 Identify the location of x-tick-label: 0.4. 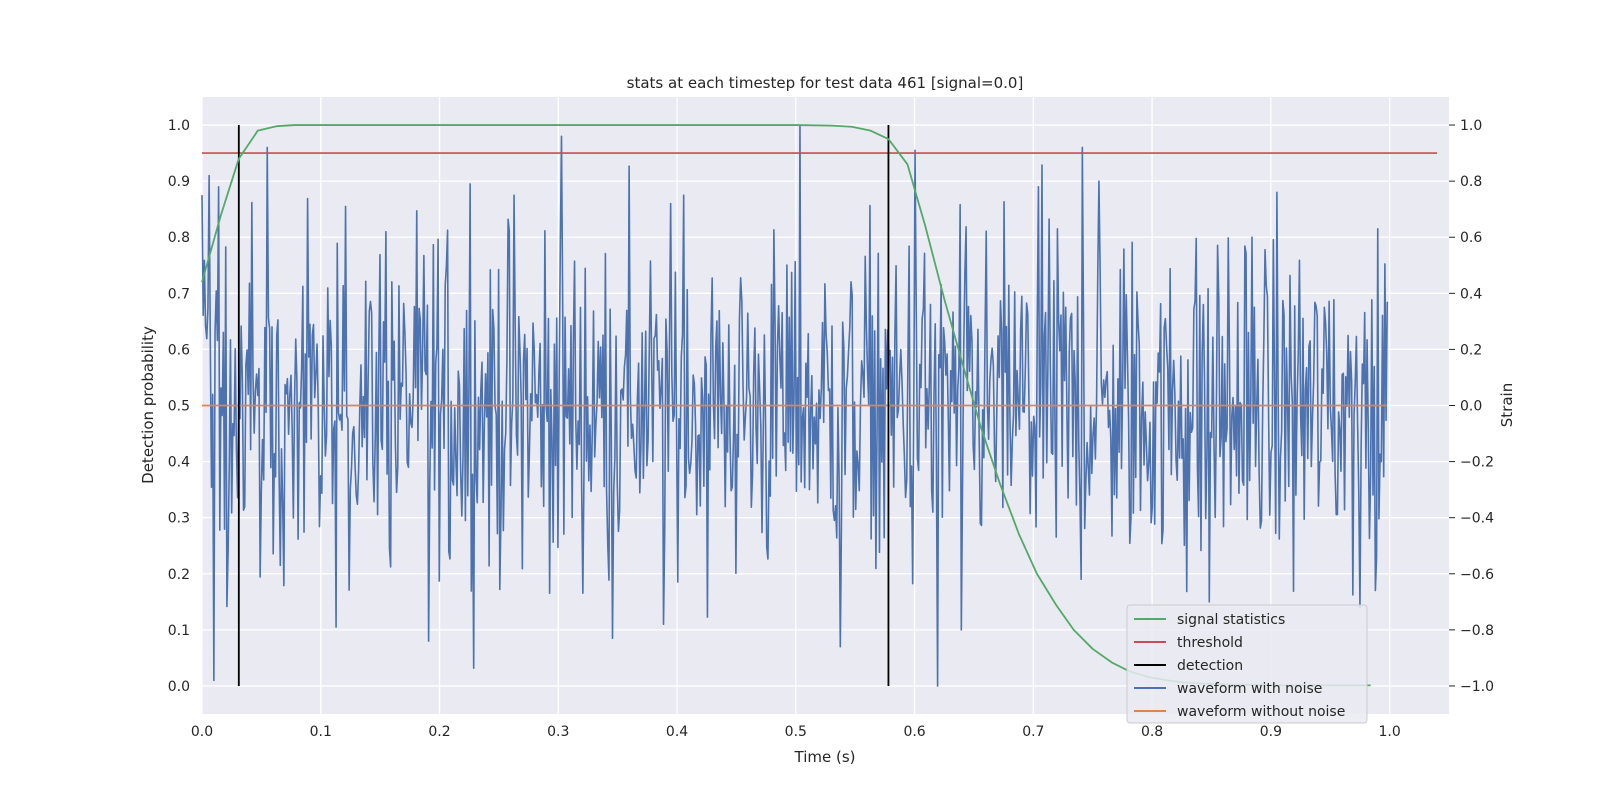
(677, 732).